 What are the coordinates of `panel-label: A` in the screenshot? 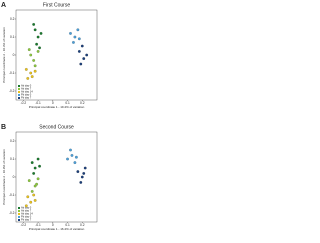 It's located at (3, 5).